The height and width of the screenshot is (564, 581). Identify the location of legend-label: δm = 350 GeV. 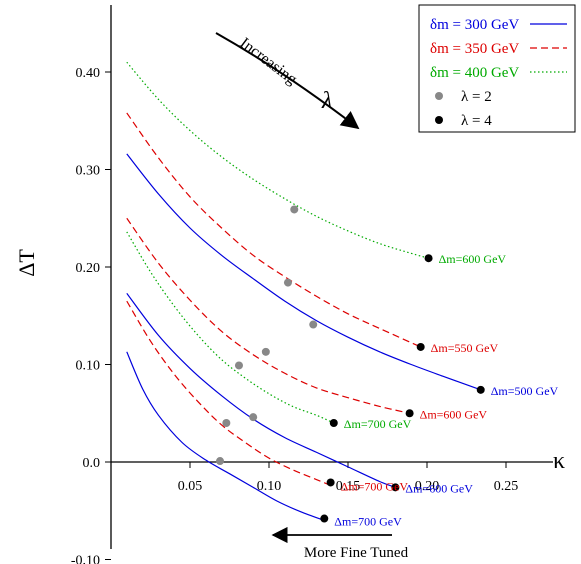
(474, 49).